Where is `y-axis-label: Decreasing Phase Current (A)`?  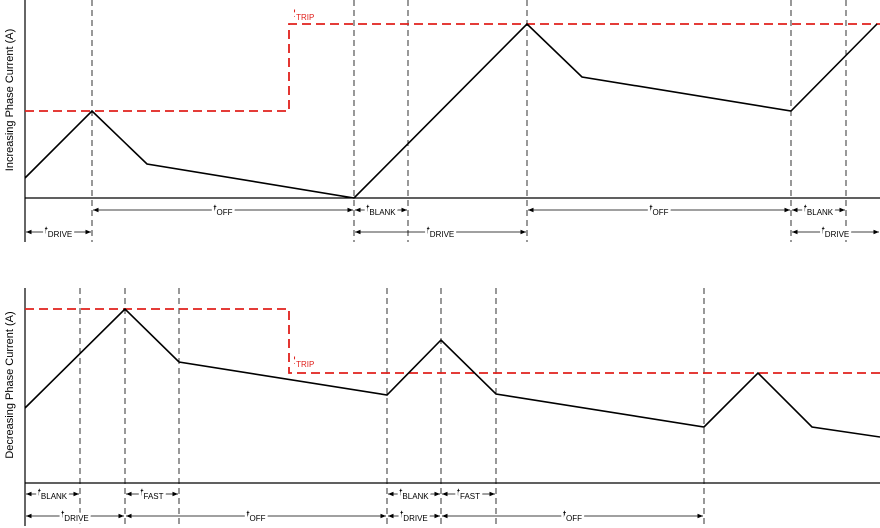
y-axis-label: Decreasing Phase Current (A) is located at coordinates (10, 384).